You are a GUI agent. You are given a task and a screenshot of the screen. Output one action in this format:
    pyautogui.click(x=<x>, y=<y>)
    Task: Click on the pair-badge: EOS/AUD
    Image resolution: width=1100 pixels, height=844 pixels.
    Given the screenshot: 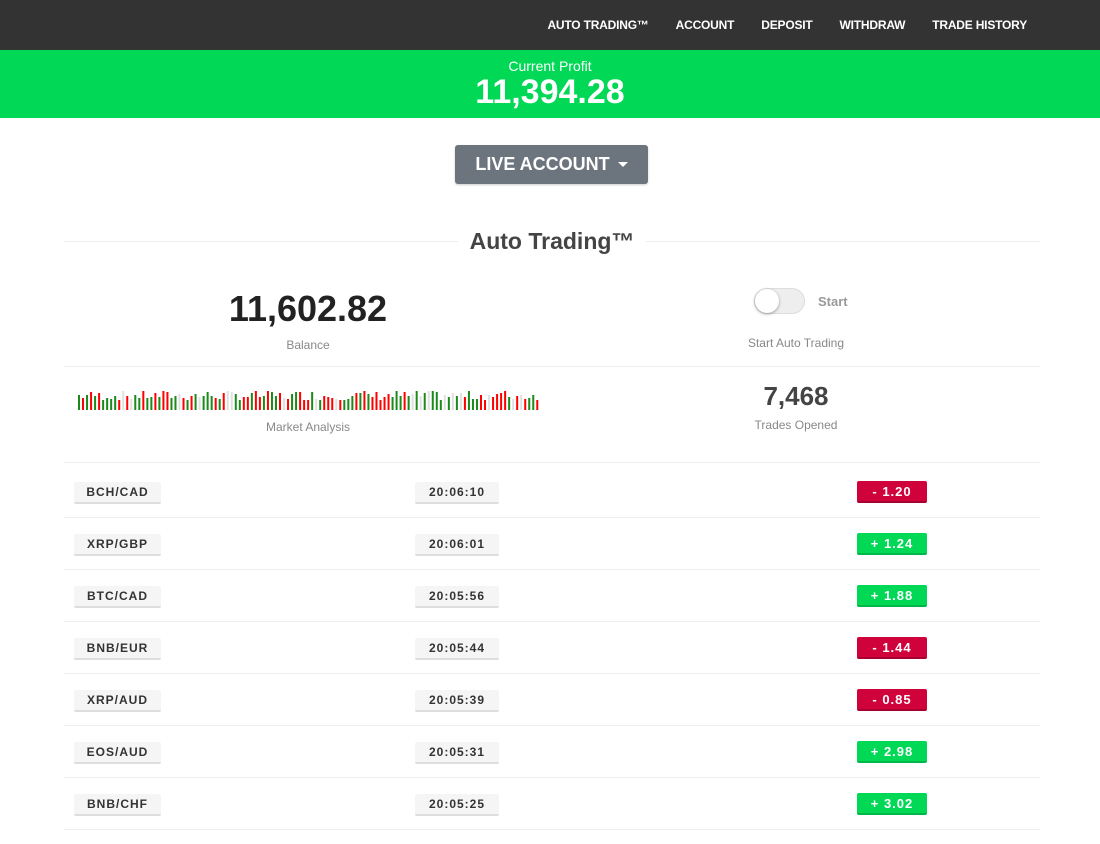 What is the action you would take?
    pyautogui.click(x=117, y=753)
    